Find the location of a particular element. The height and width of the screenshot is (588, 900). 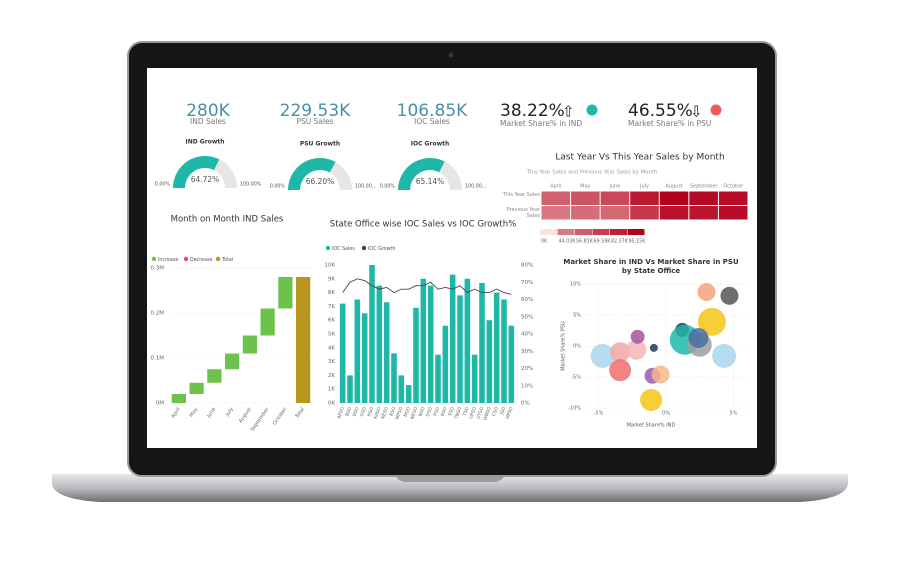

color-scale-label: 95.15K is located at coordinates (638, 242).